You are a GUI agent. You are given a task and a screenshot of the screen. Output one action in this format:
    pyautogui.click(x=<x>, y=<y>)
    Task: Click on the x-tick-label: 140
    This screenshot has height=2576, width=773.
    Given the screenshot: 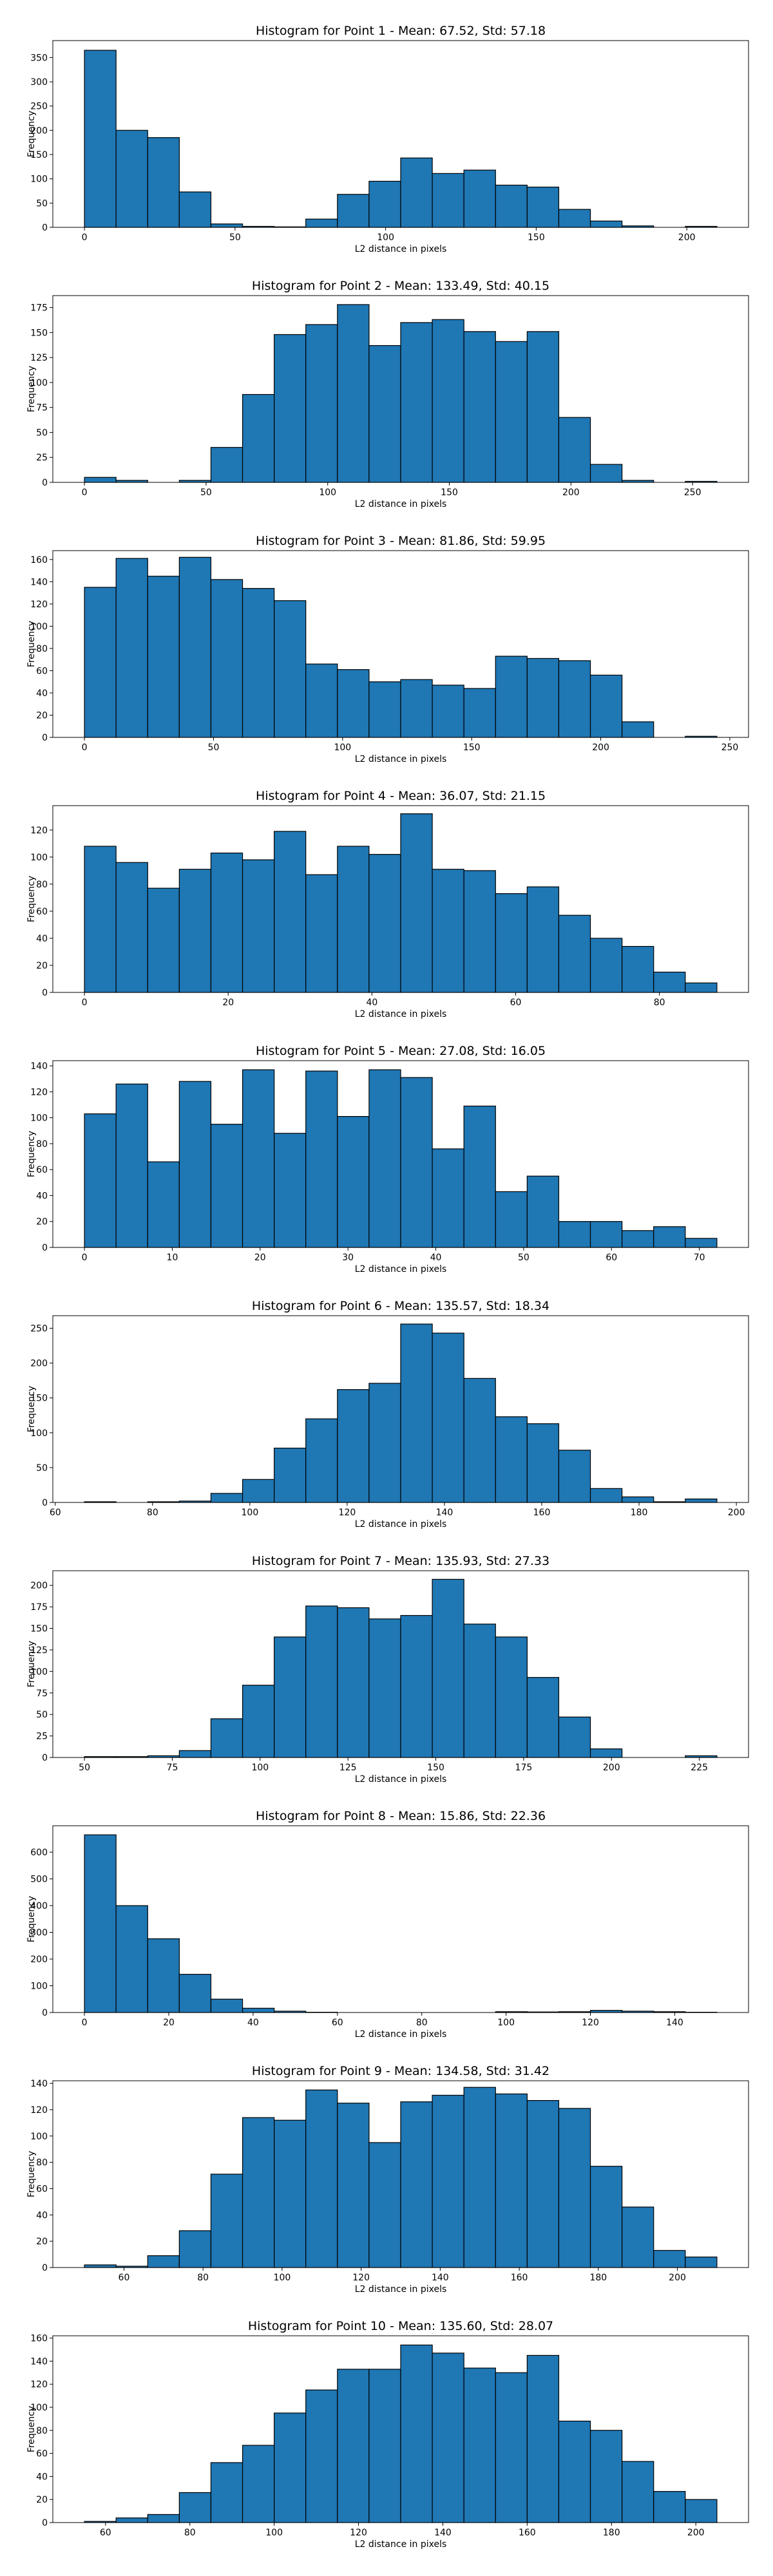 What is the action you would take?
    pyautogui.click(x=443, y=2533)
    